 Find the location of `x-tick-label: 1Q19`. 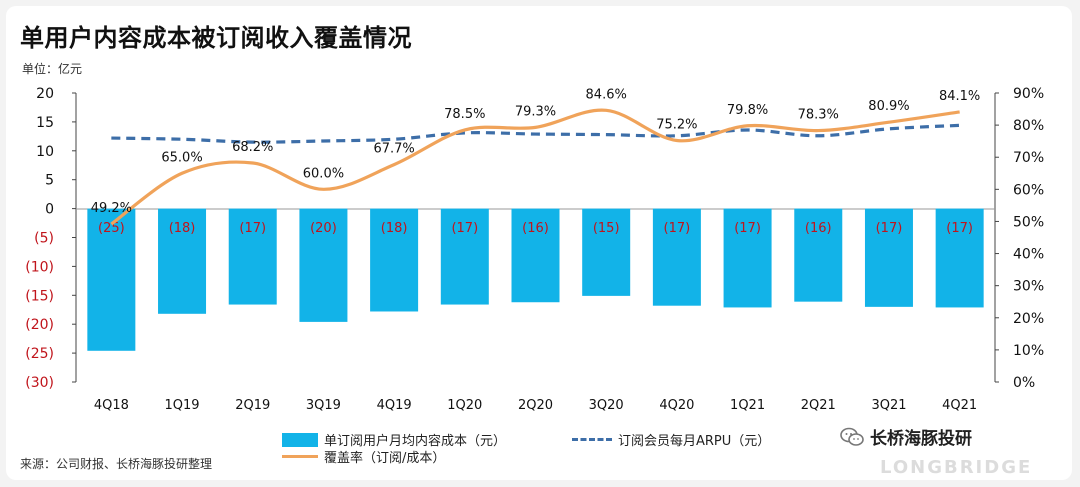

x-tick-label: 1Q19 is located at coordinates (182, 405).